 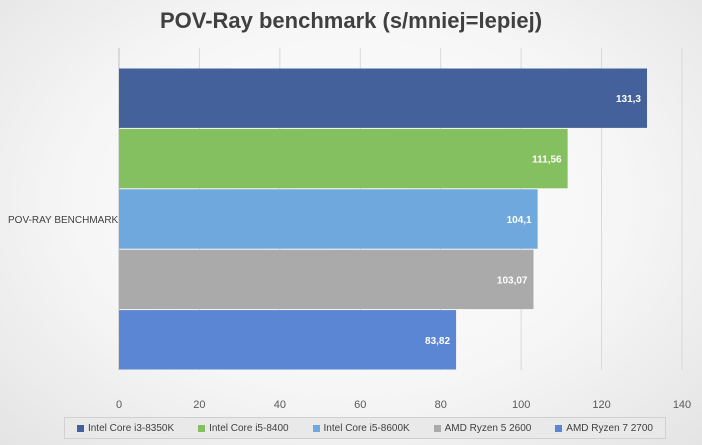 I want to click on x-tick-label: 0, so click(x=119, y=405).